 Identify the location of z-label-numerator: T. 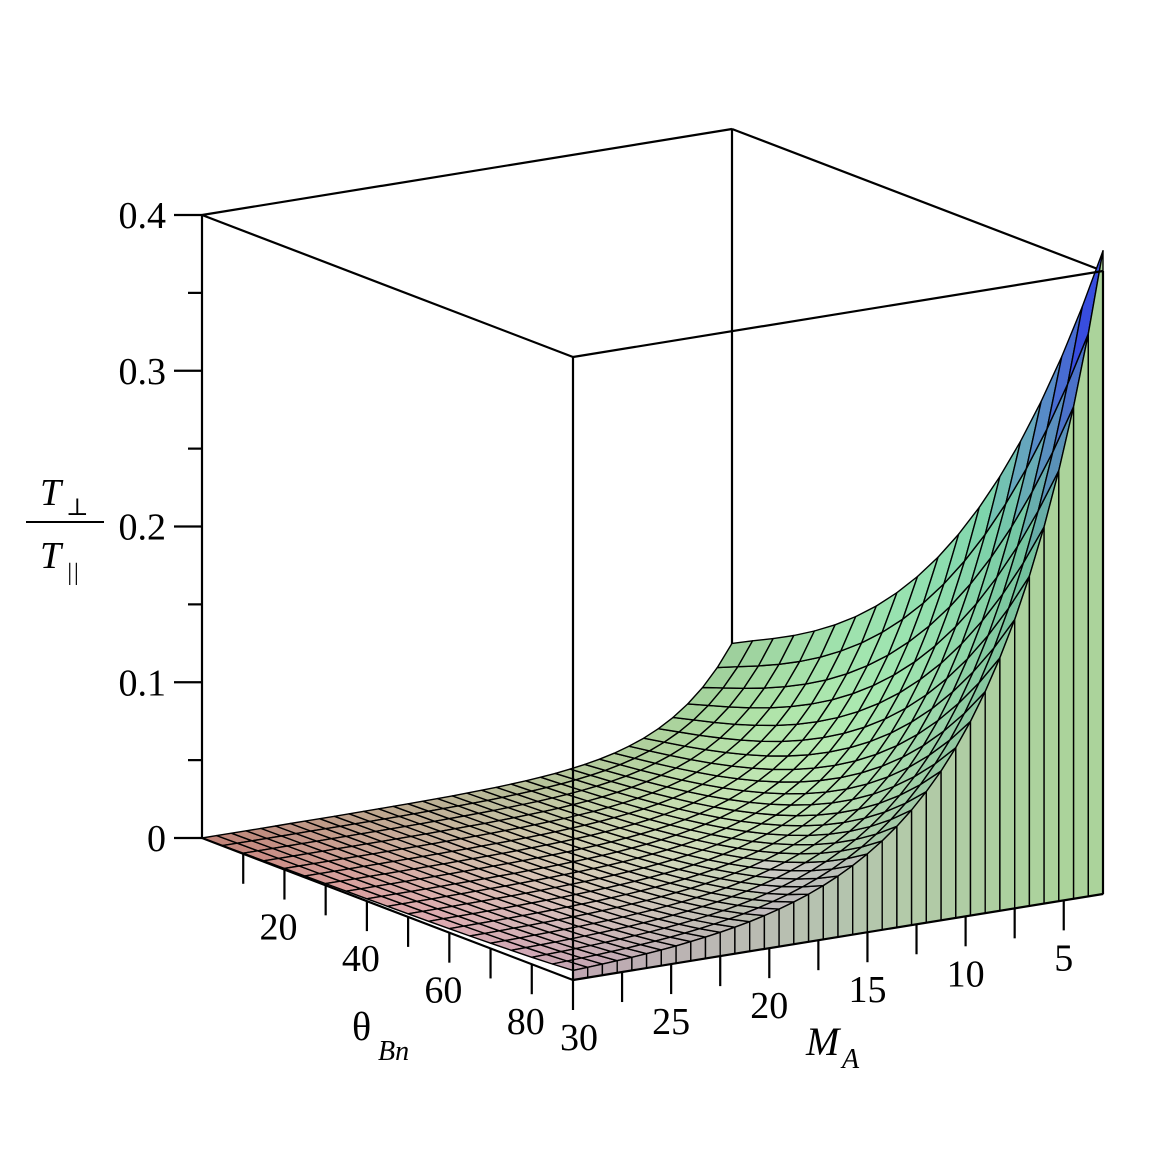
(52, 493).